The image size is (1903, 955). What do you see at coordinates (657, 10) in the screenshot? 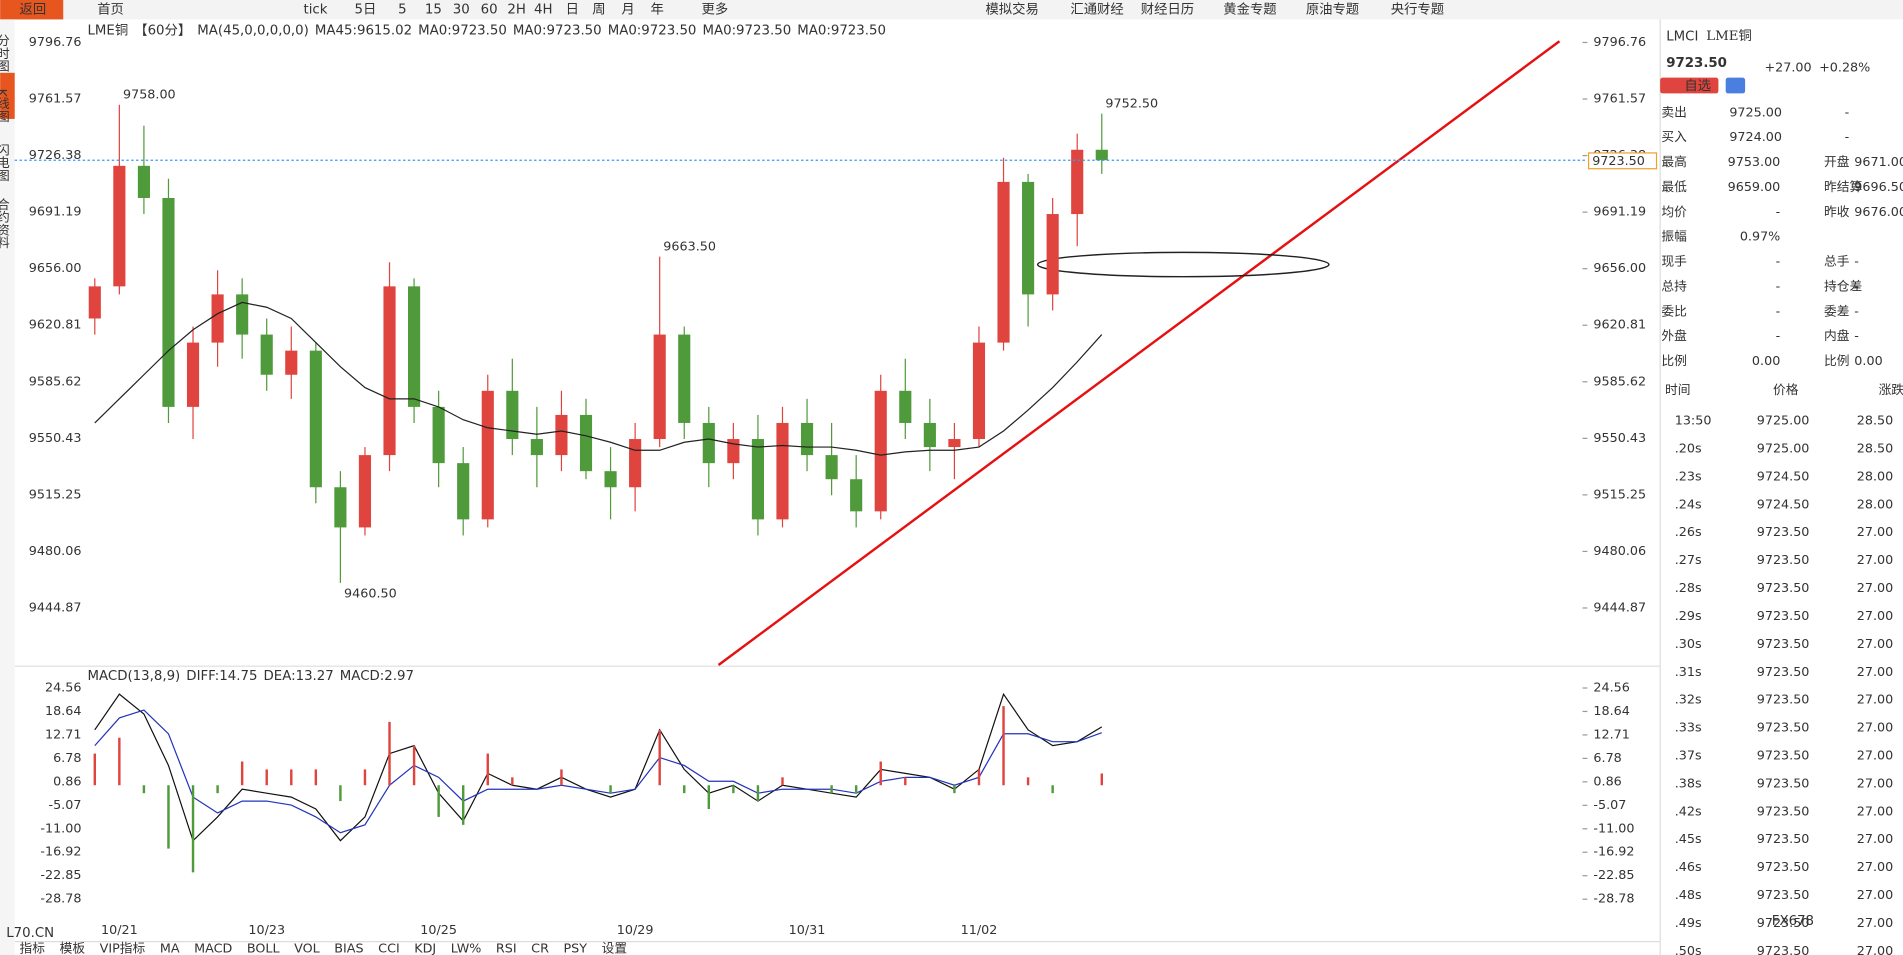
I see `toolbar-item: 年` at bounding box center [657, 10].